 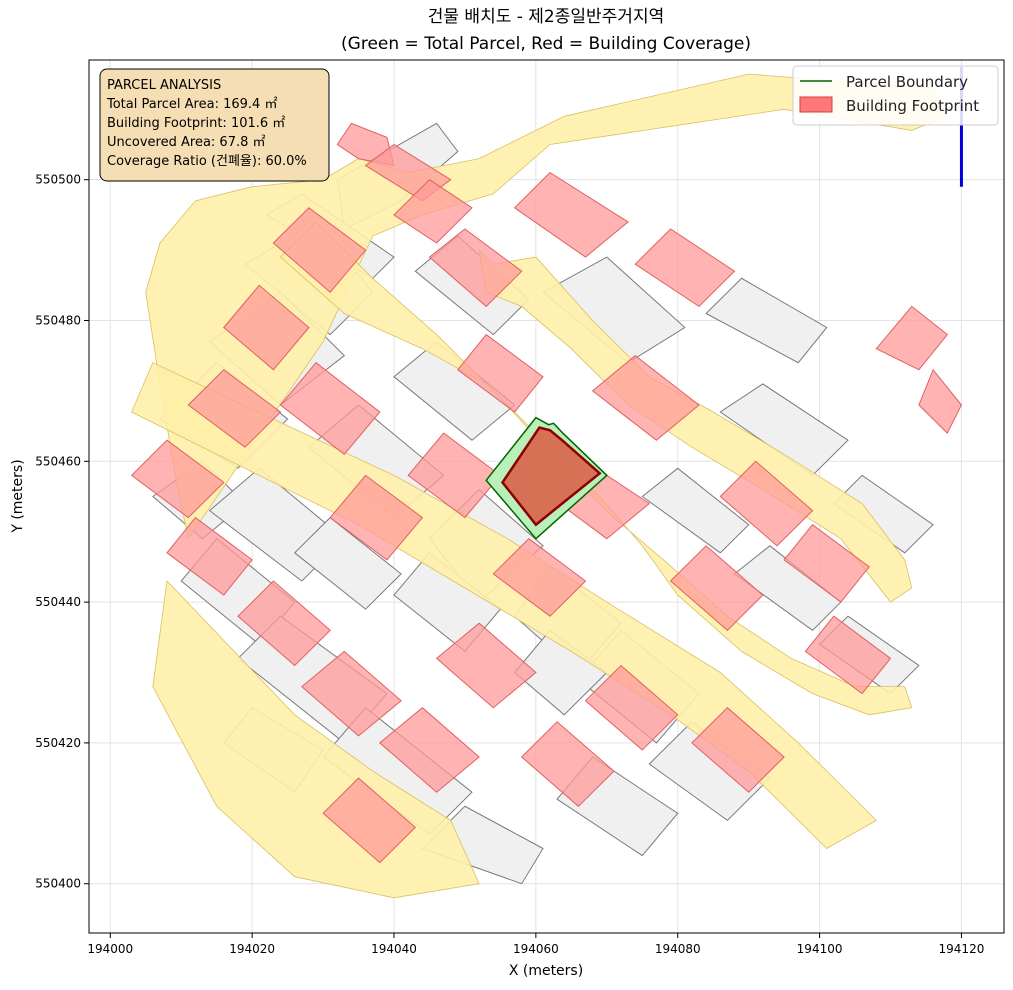 What do you see at coordinates (58, 743) in the screenshot?
I see `y-tick-label: 550420` at bounding box center [58, 743].